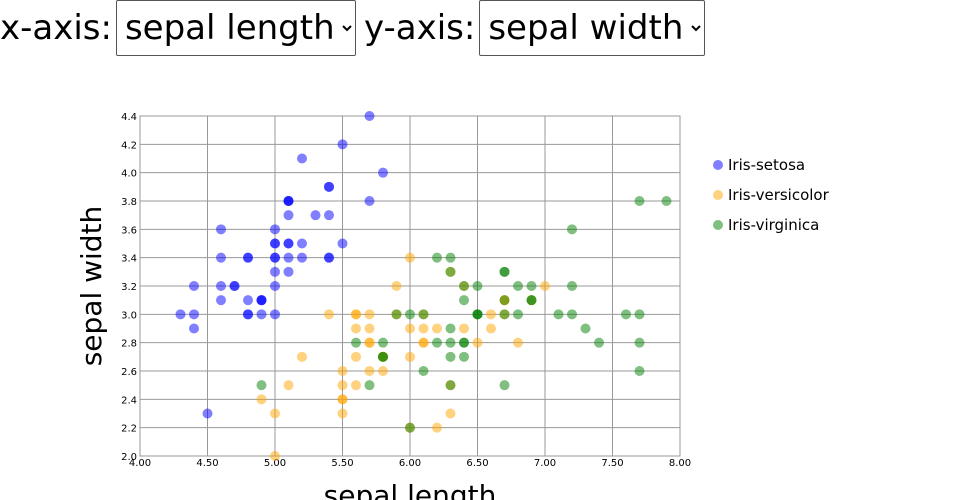 The width and height of the screenshot is (960, 500). What do you see at coordinates (56, 28) in the screenshot?
I see `x-axis-label: x-axis:` at bounding box center [56, 28].